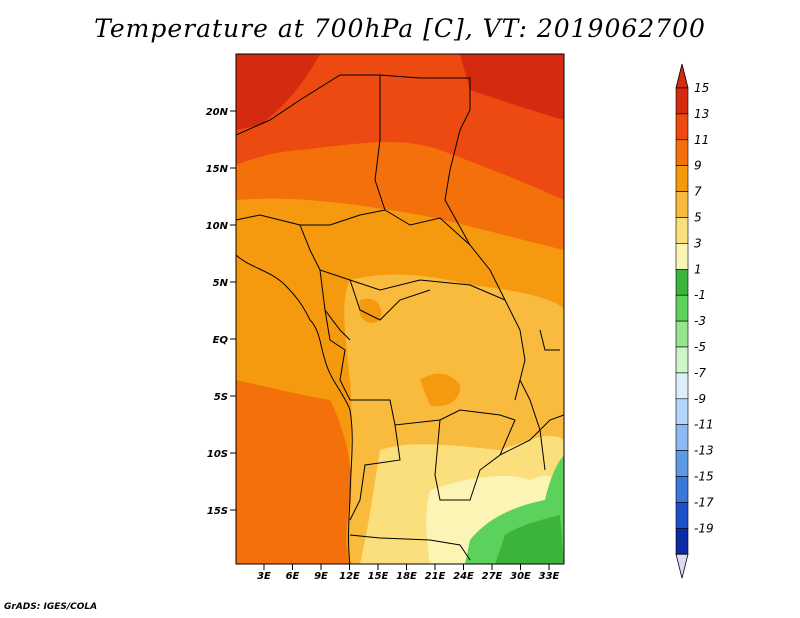 The height and width of the screenshot is (618, 800). Describe the element at coordinates (700, 373) in the screenshot. I see `colorbar-label: -7` at that location.